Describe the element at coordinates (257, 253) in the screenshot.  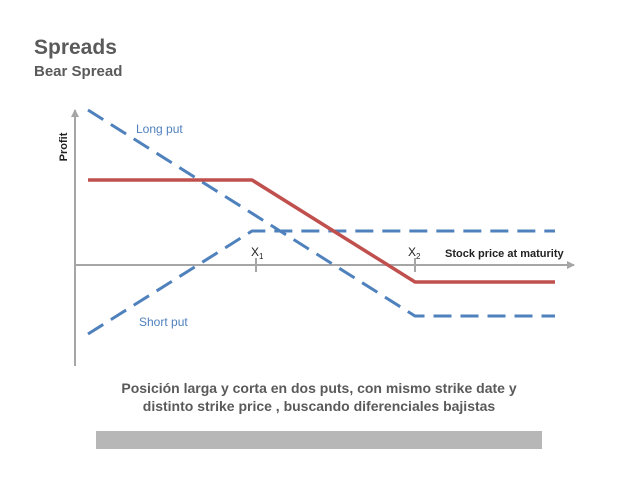
I see `strike-1-label: X1` at that location.